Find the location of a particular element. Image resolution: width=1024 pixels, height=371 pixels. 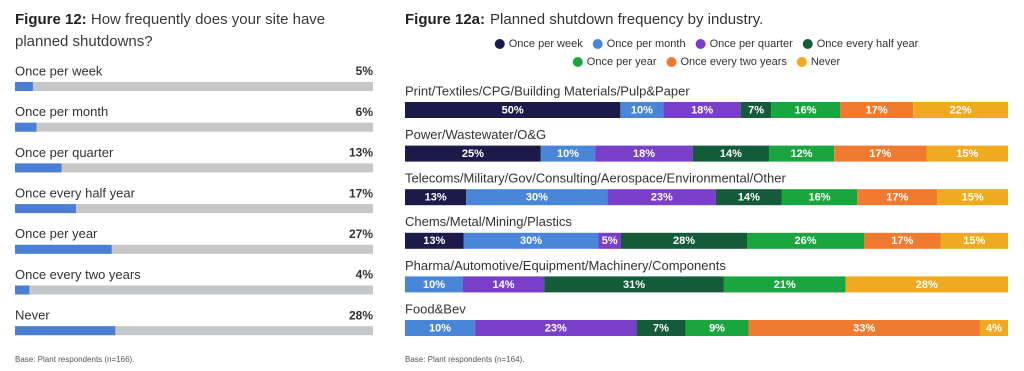

legend-label: Once every two years is located at coordinates (733, 62).